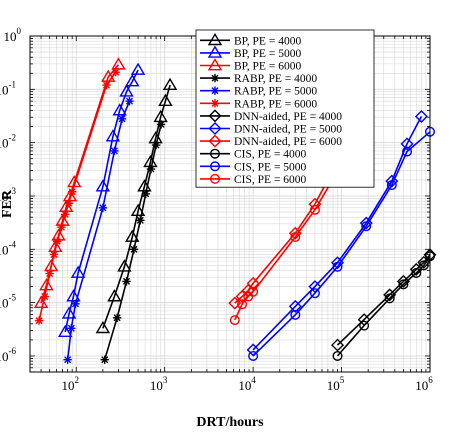 The height and width of the screenshot is (434, 471). Describe the element at coordinates (253, 167) in the screenshot. I see `legend-item: CIS, PE = 5000` at that location.